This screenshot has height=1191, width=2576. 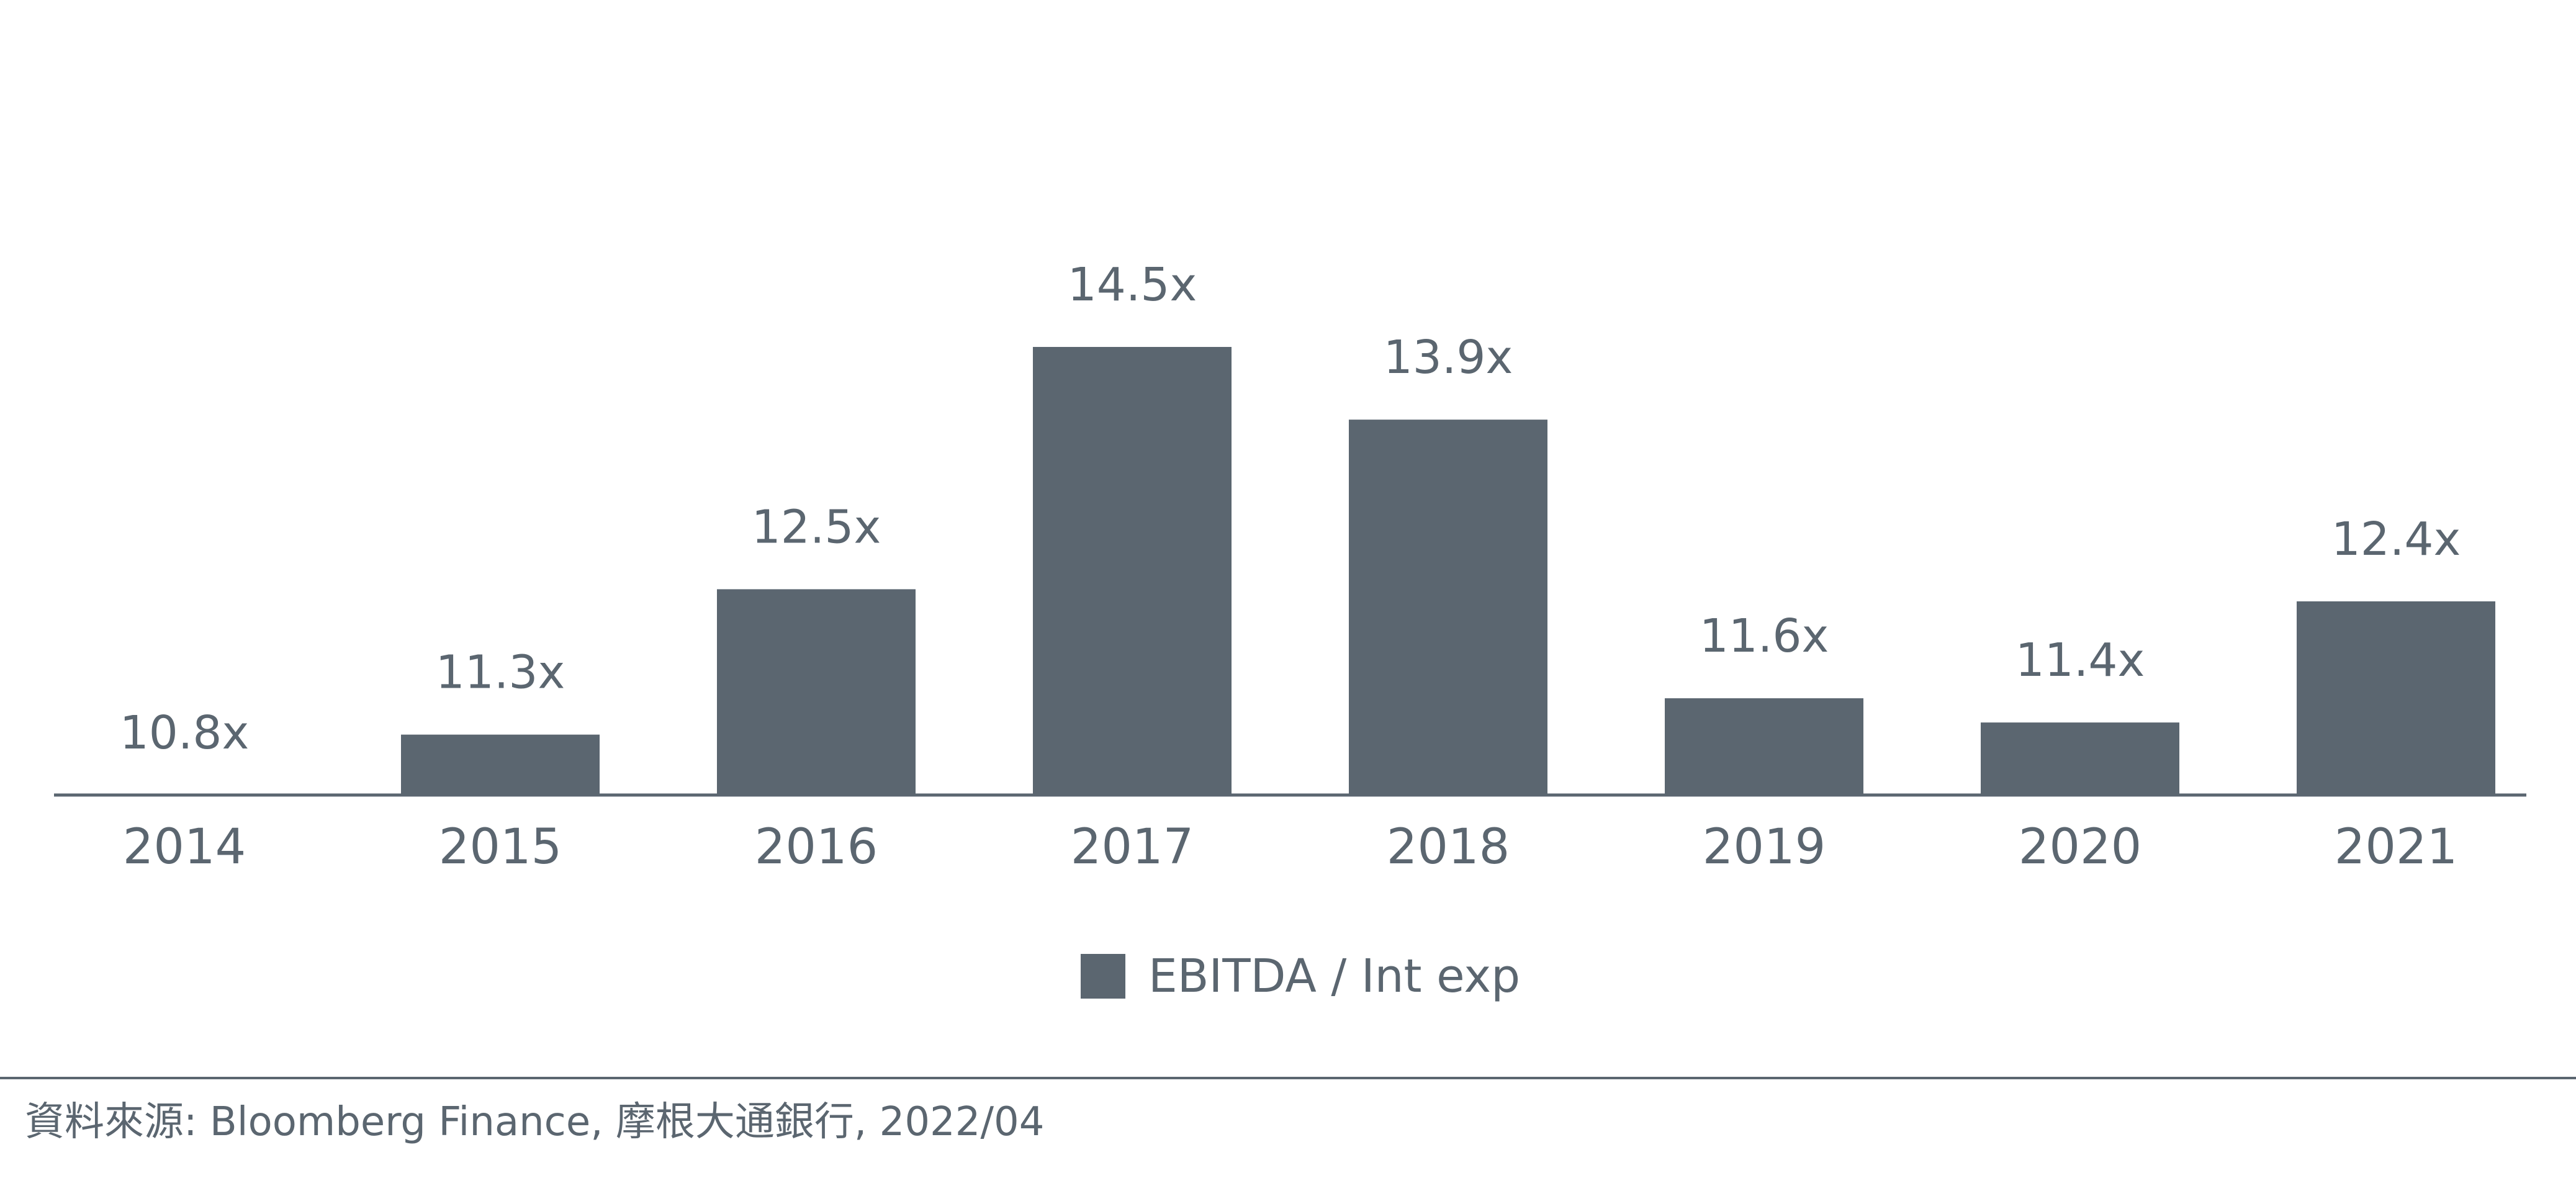 What do you see at coordinates (1132, 571) in the screenshot?
I see `bar-2017` at bounding box center [1132, 571].